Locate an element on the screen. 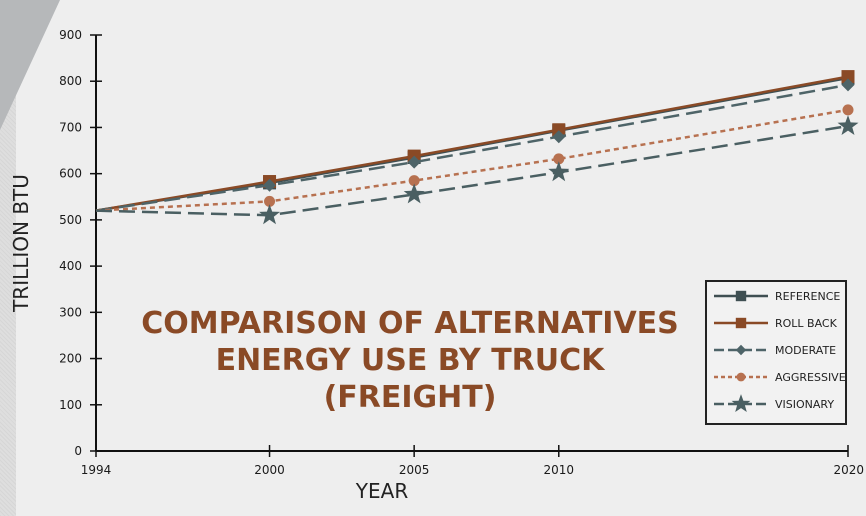 This screenshot has height=516, width=866. x-tick-label: 2020 is located at coordinates (848, 470).